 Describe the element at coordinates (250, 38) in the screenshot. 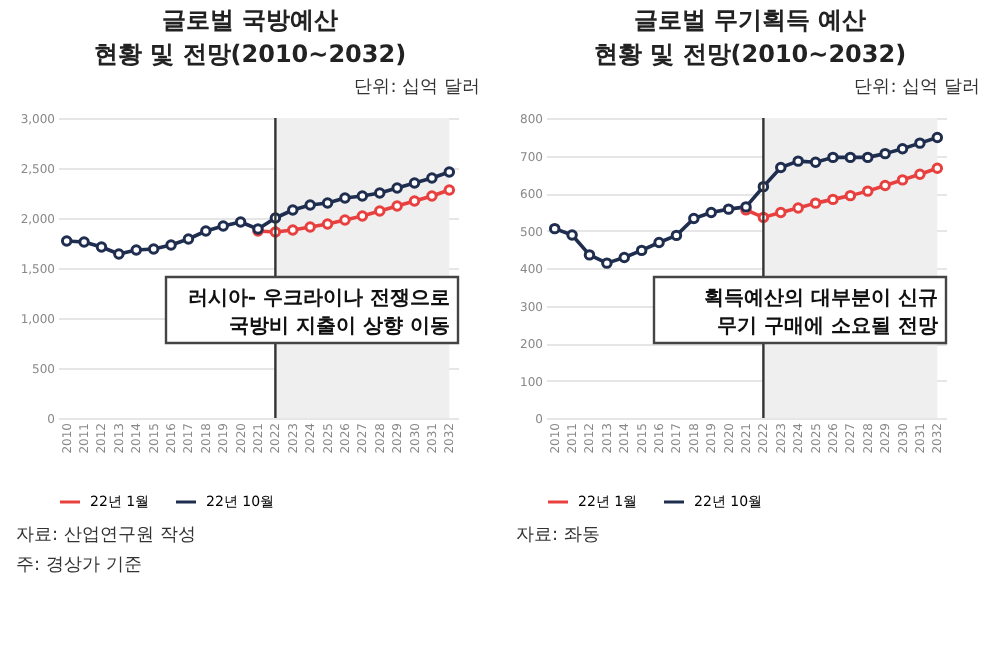

I see `chart-title: 글로벌 국방예산 현황 및 전망(2010~2032)` at that location.